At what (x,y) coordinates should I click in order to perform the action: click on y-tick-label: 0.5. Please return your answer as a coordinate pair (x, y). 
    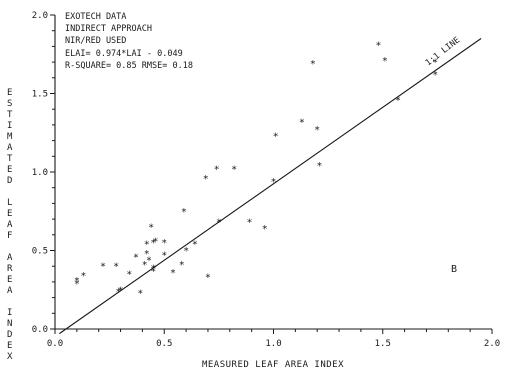
    Looking at the image, I should click on (40, 252).